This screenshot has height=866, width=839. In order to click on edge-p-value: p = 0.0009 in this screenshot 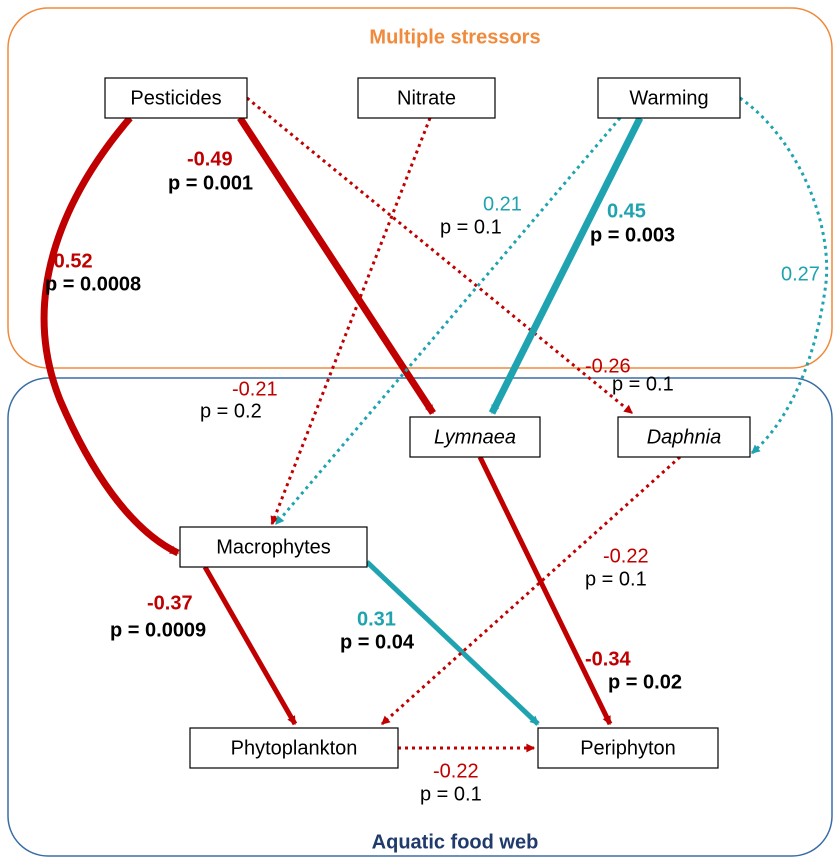, I will do `click(158, 630)`.